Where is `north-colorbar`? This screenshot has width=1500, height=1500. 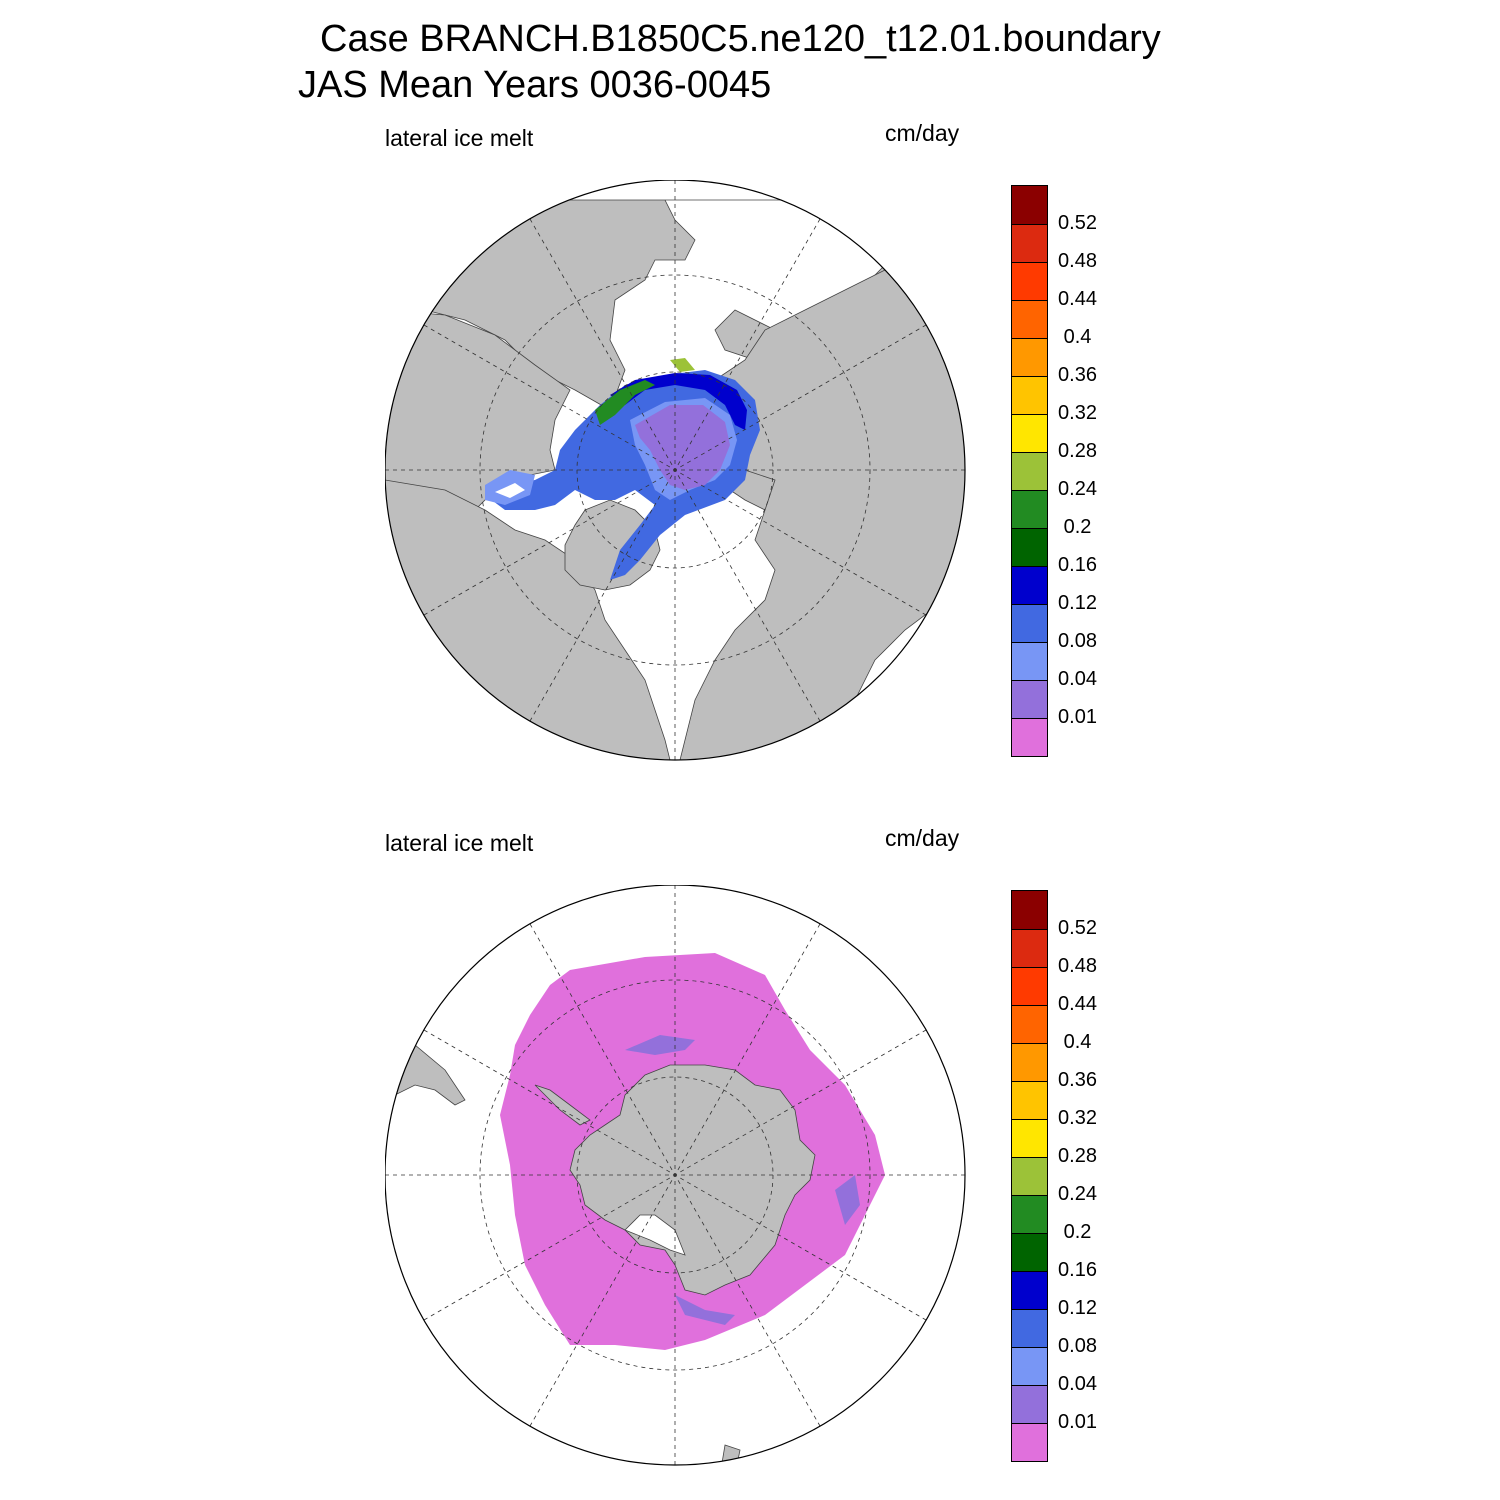
north-colorbar is located at coordinates (1029, 471).